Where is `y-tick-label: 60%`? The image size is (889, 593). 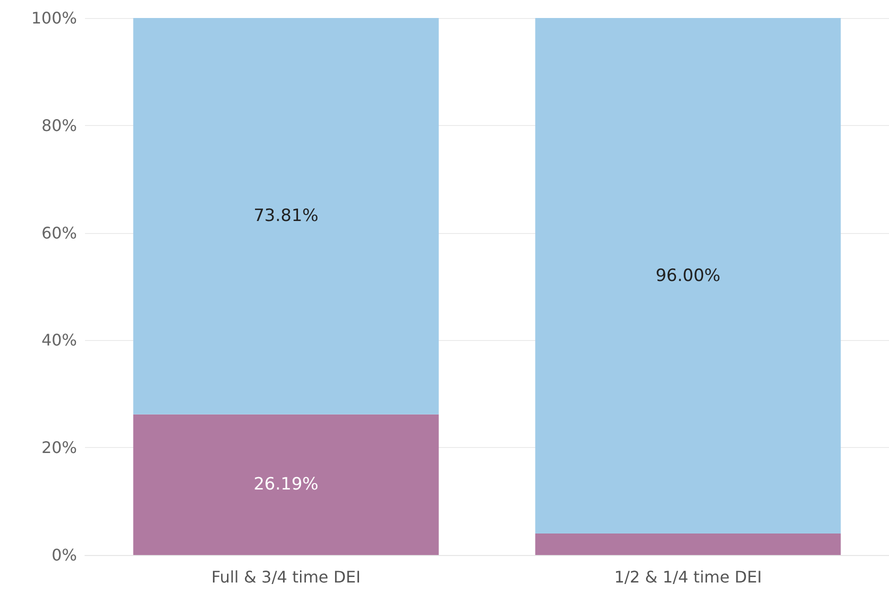
y-tick-label: 60% is located at coordinates (59, 232).